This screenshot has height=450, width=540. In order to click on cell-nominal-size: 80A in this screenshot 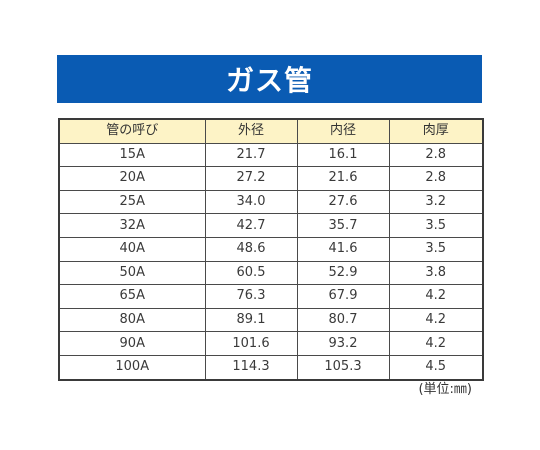, I will do `click(132, 320)`.